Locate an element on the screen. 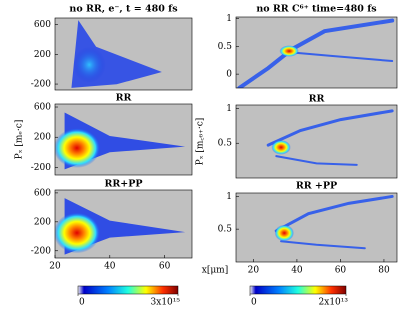 Image resolution: width=415 pixels, height=310 pixels. panel-title: RR+PP is located at coordinates (123, 184).